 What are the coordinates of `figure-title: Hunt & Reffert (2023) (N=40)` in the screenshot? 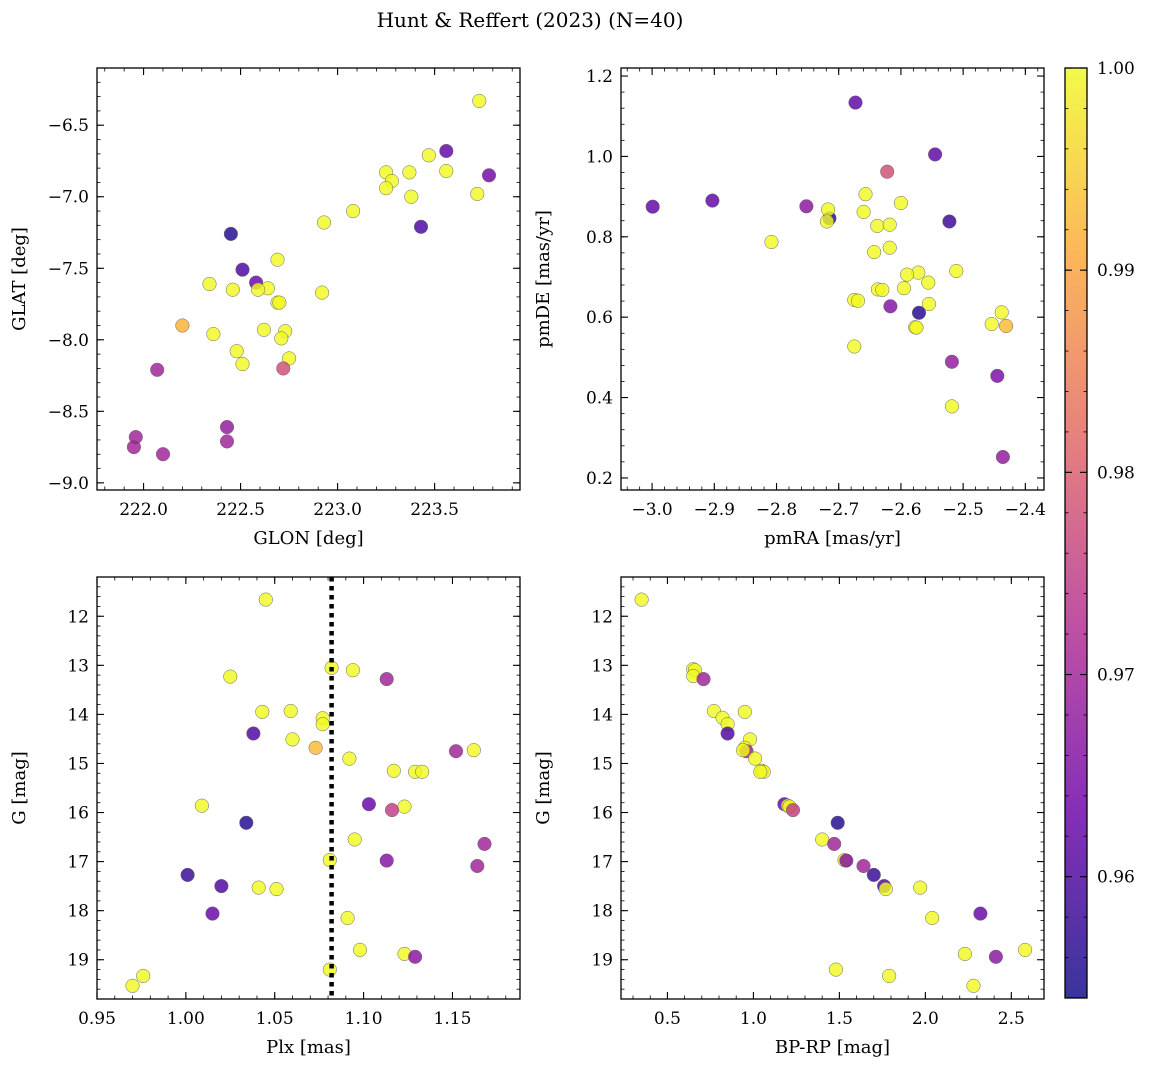 It's located at (530, 20).